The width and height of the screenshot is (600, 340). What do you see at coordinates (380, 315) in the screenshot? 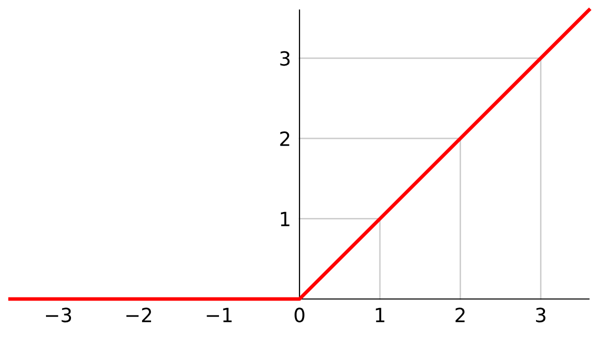
I see `x-tick-label: 1` at bounding box center [380, 315].